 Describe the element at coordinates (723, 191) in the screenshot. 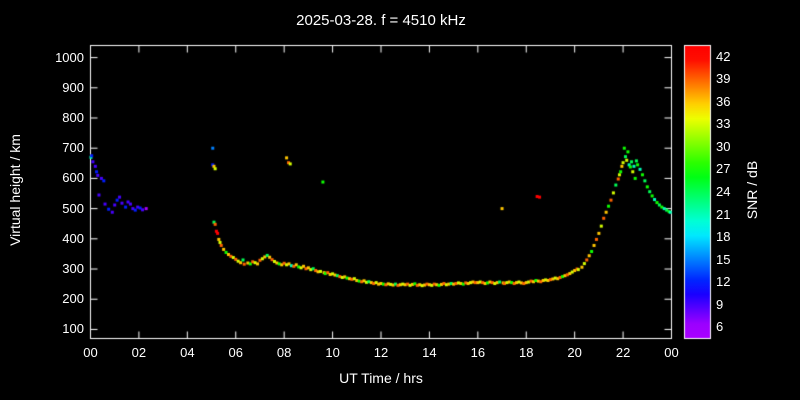

I see `colorbar-tick-label: 24` at that location.